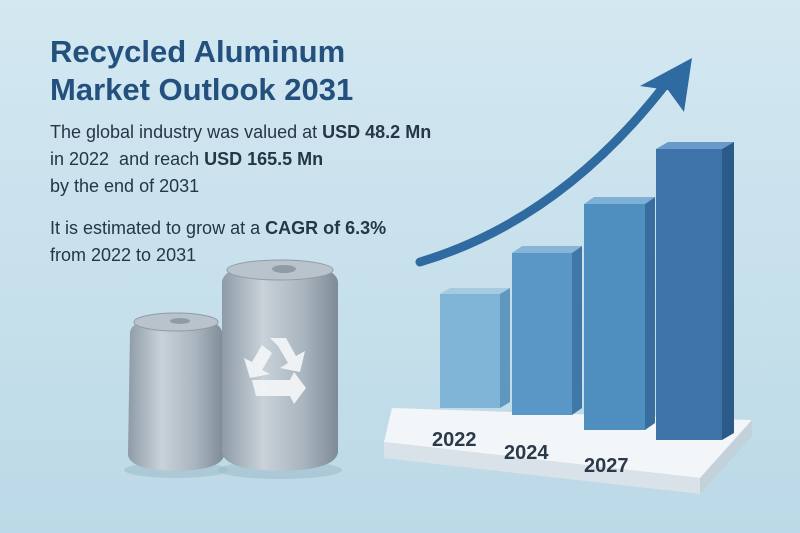  Describe the element at coordinates (325, 228) in the screenshot. I see `highlight: CAGR of 6.3%` at that location.